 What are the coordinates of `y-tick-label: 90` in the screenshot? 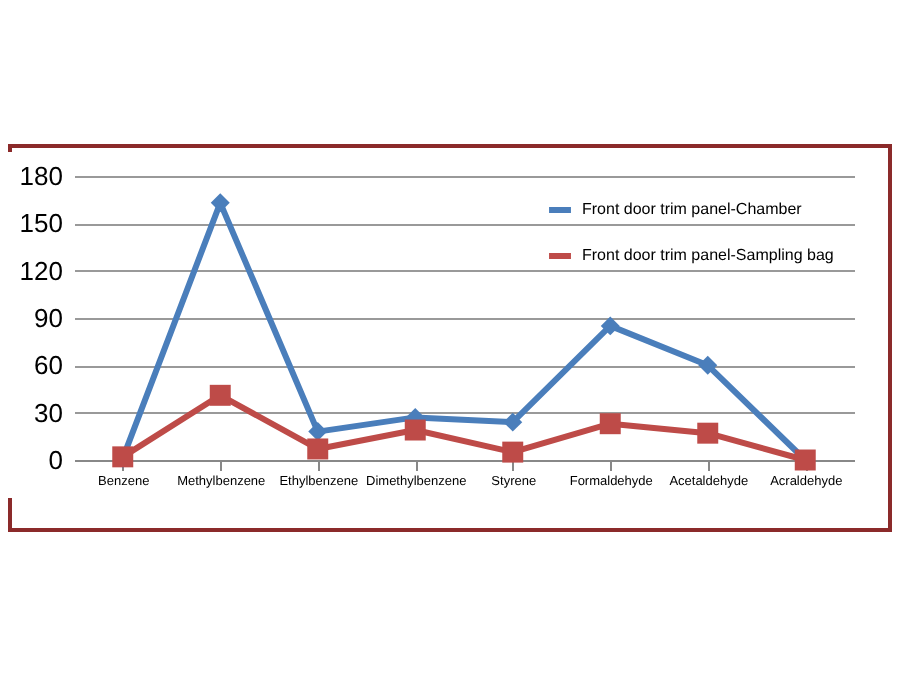 It's located at (48, 318).